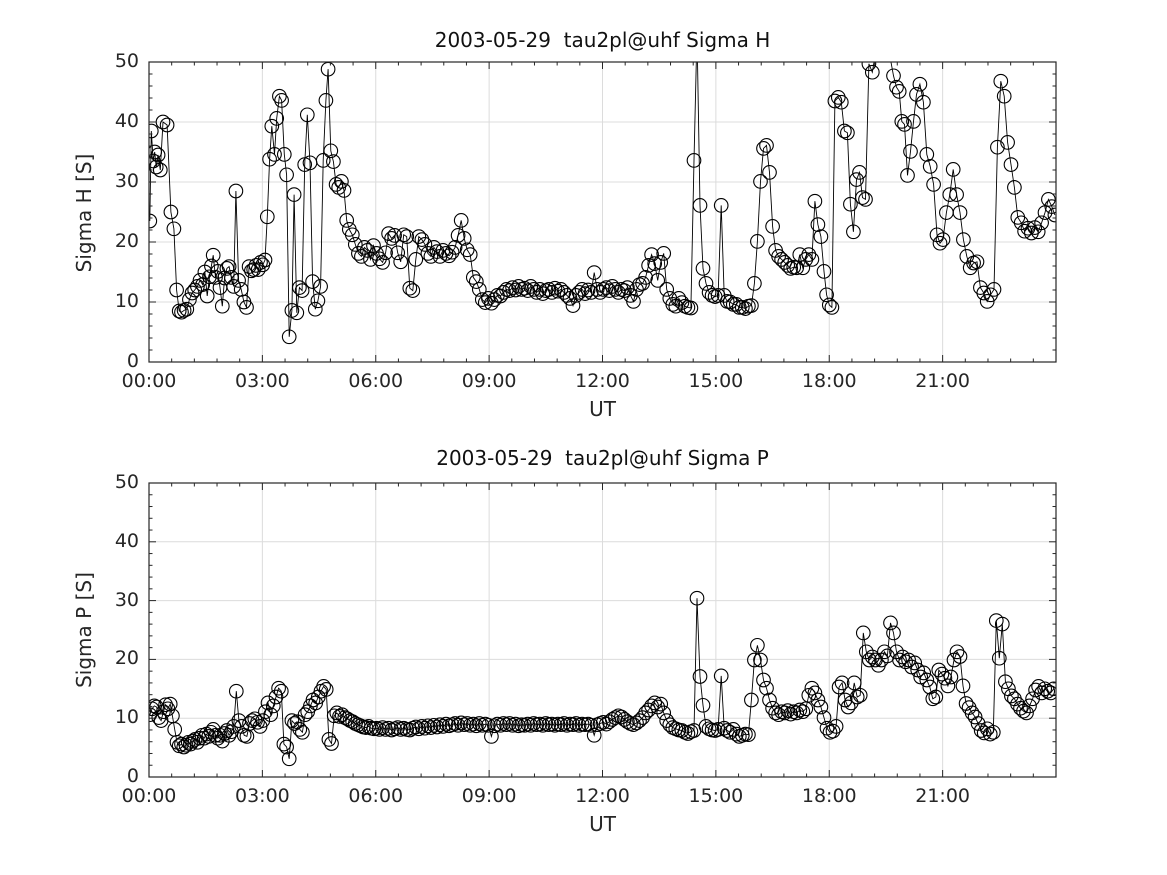 The height and width of the screenshot is (875, 1167). I want to click on sigma-h-x-axis-label: UT, so click(602, 409).